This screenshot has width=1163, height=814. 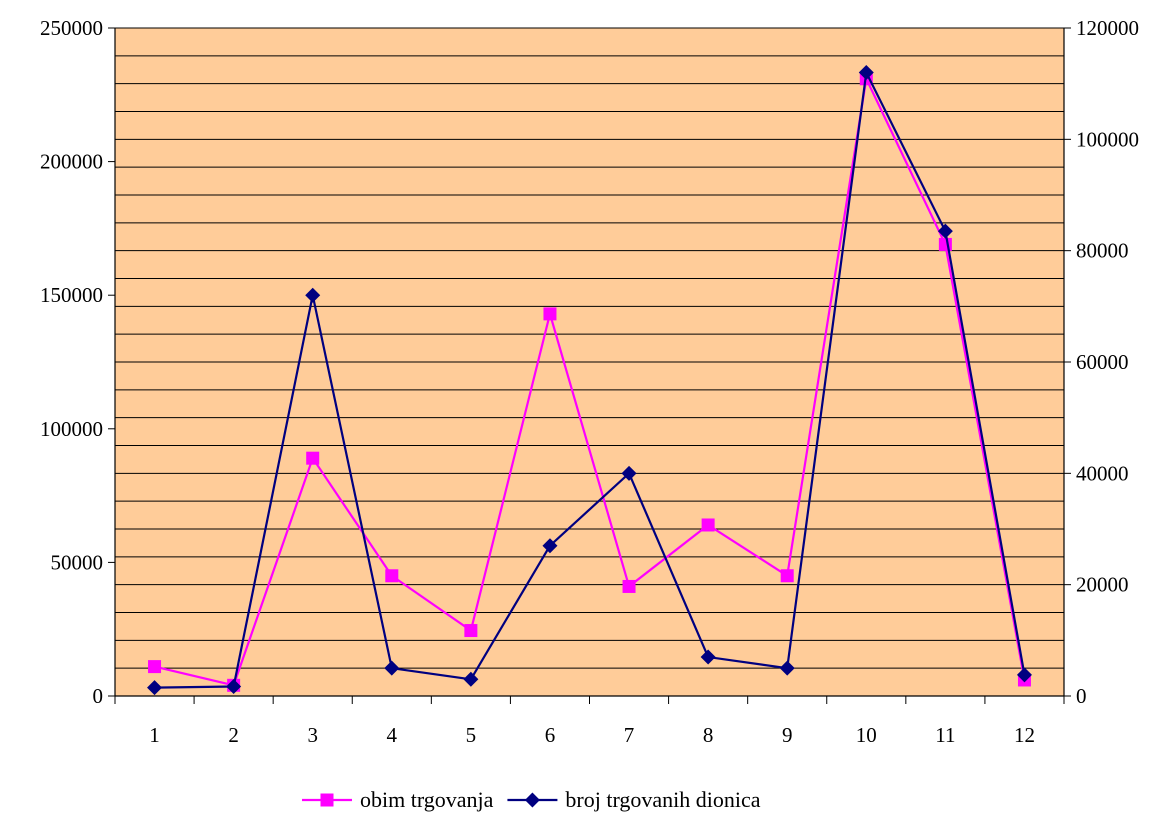 What do you see at coordinates (708, 735) in the screenshot?
I see `x-tick-label: 8` at bounding box center [708, 735].